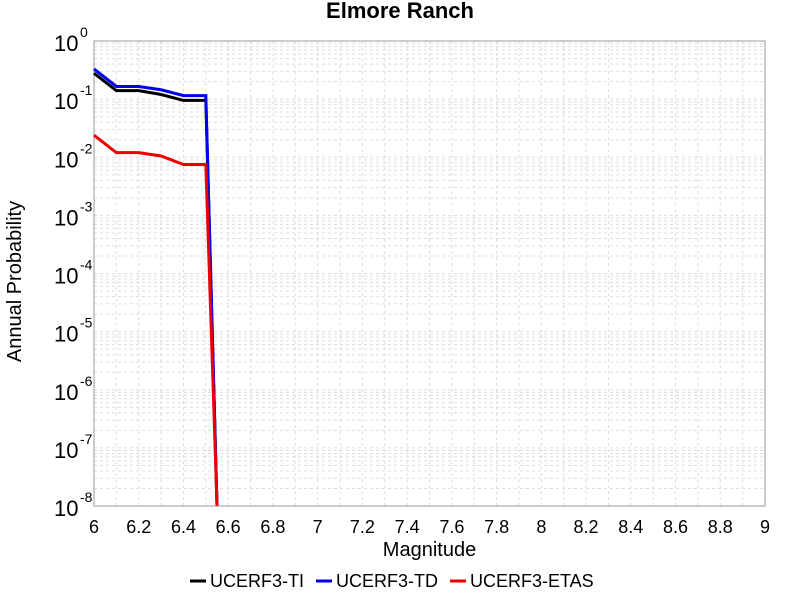  Describe the element at coordinates (765, 527) in the screenshot. I see `x-tick-label: 9` at that location.